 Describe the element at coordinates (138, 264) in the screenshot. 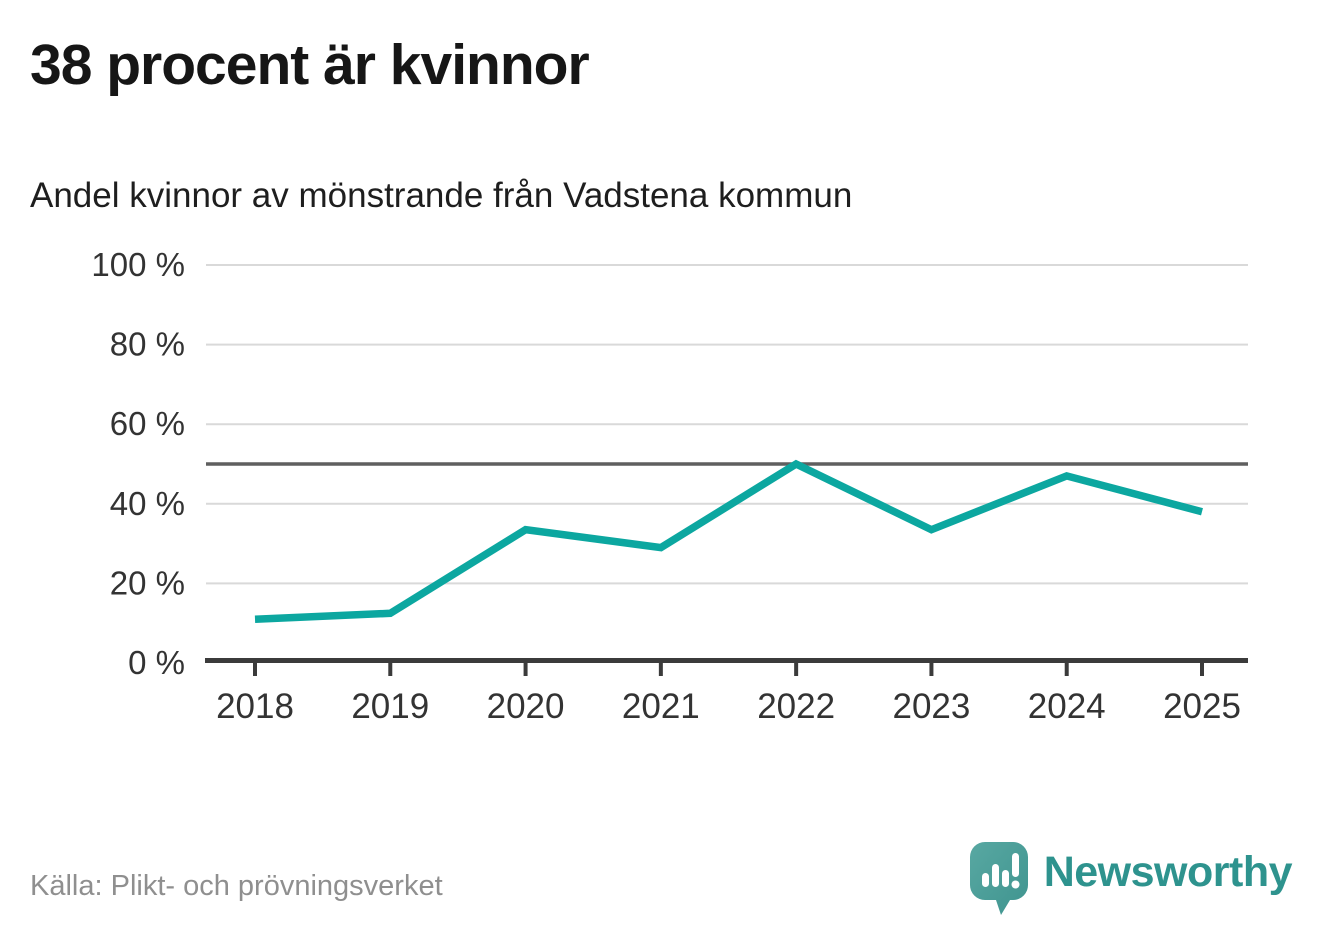

I see `y-axis-label: 100 %` at that location.